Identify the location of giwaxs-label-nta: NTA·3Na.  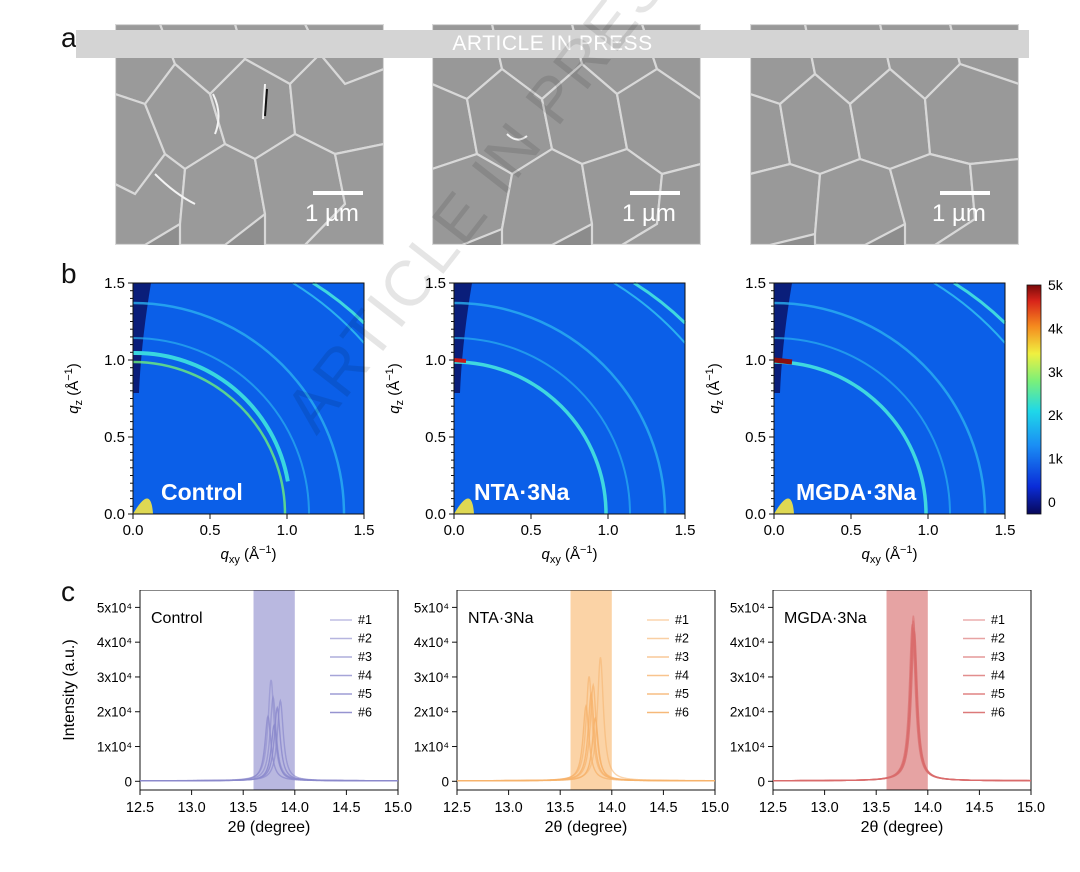
(522, 492).